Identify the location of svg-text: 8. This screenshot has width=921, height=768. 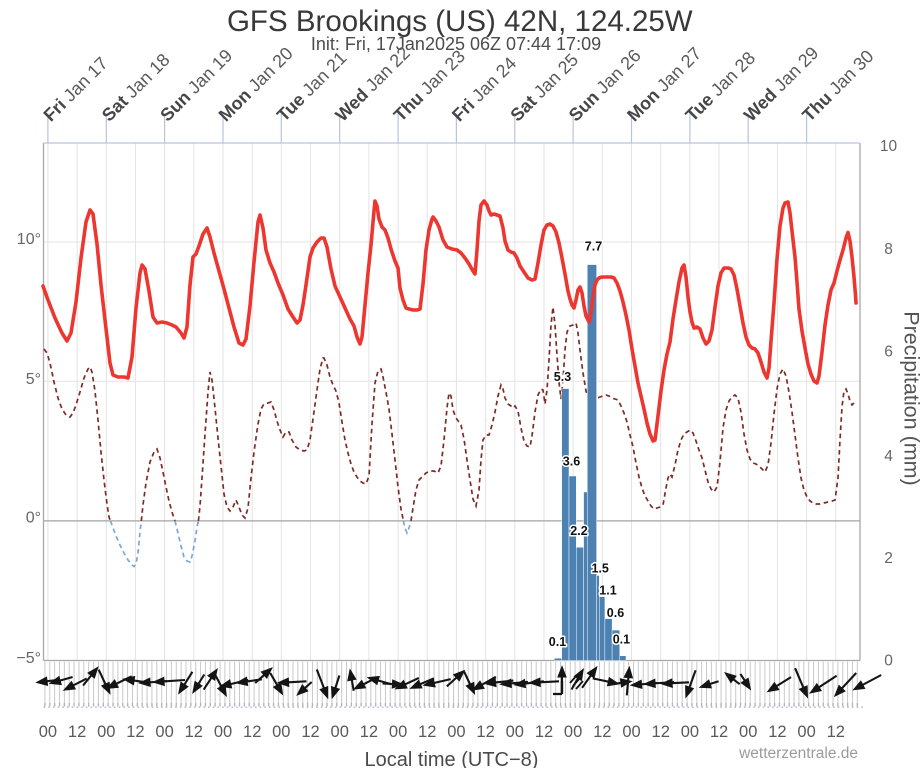
(888, 249).